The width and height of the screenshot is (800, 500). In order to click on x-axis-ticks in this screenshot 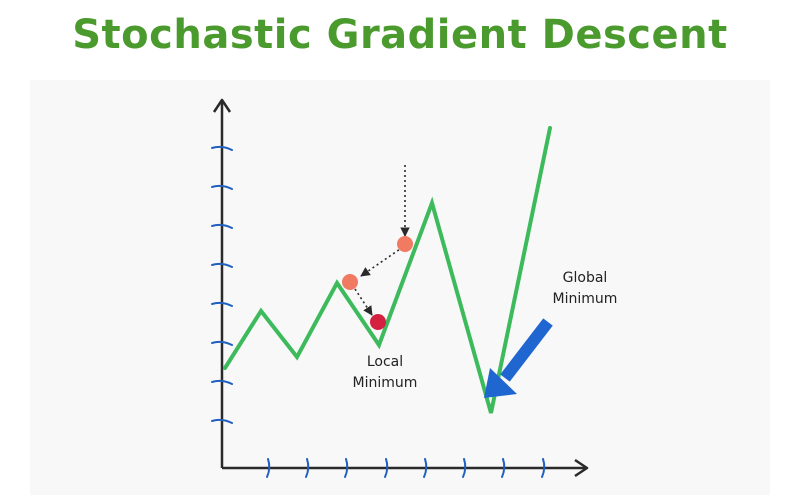, I will do `click(406, 468)`.